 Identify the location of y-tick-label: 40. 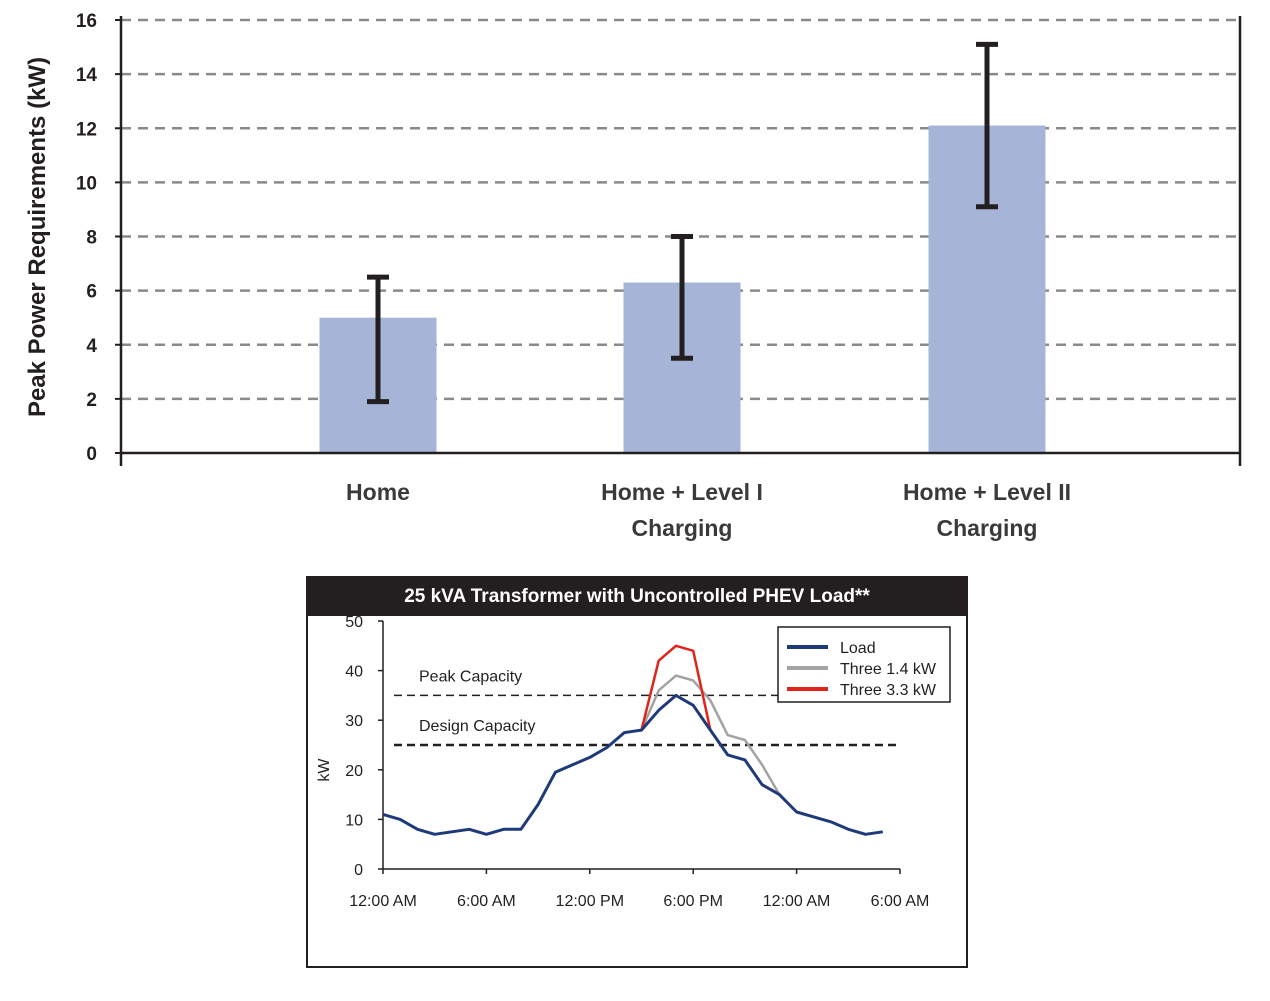
(354, 672).